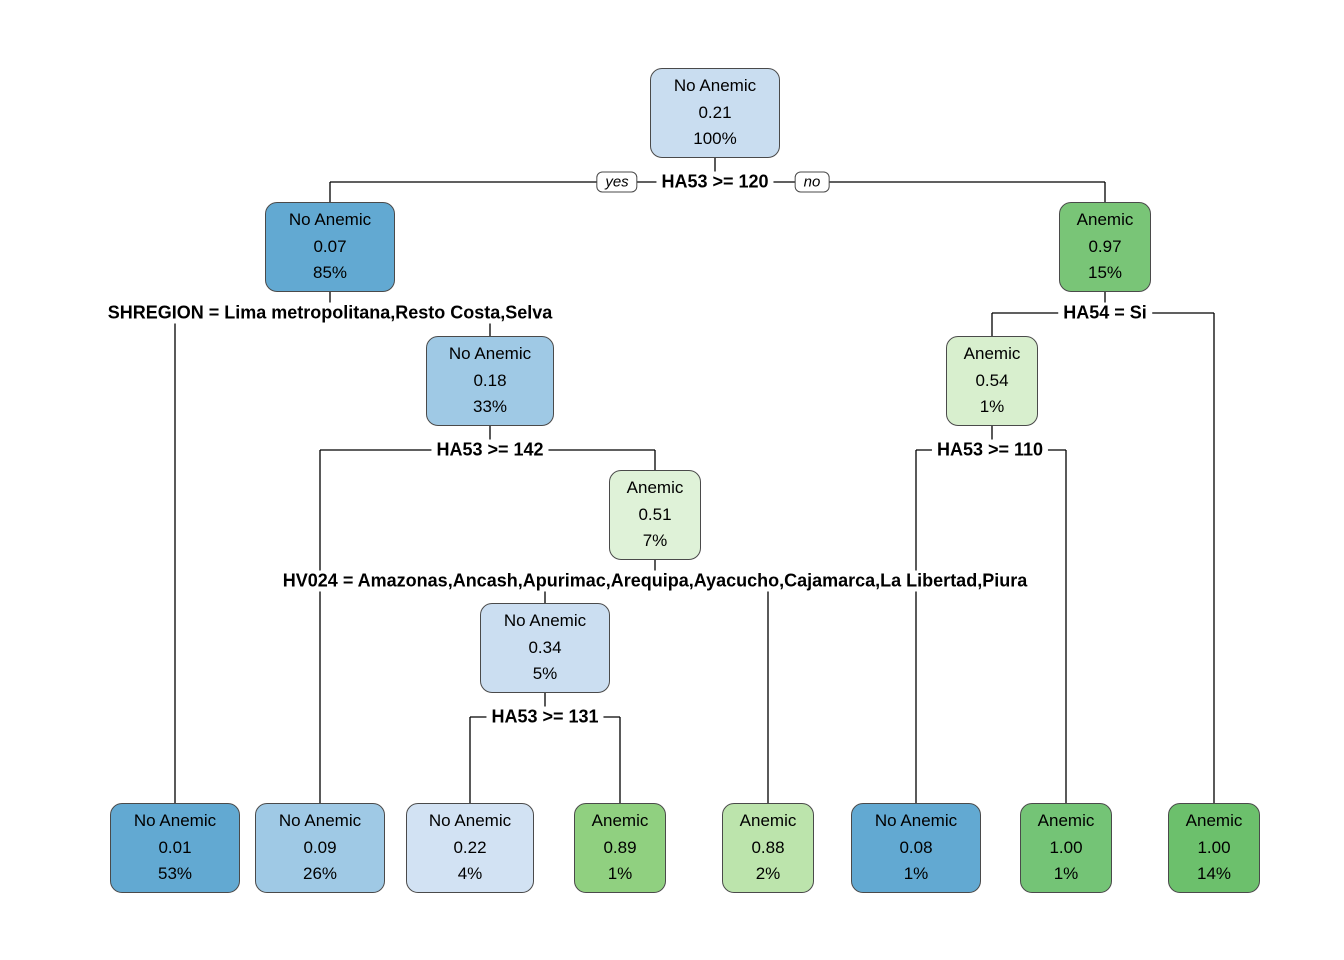  What do you see at coordinates (715, 182) in the screenshot?
I see `split-label: HA53 >= 120` at bounding box center [715, 182].